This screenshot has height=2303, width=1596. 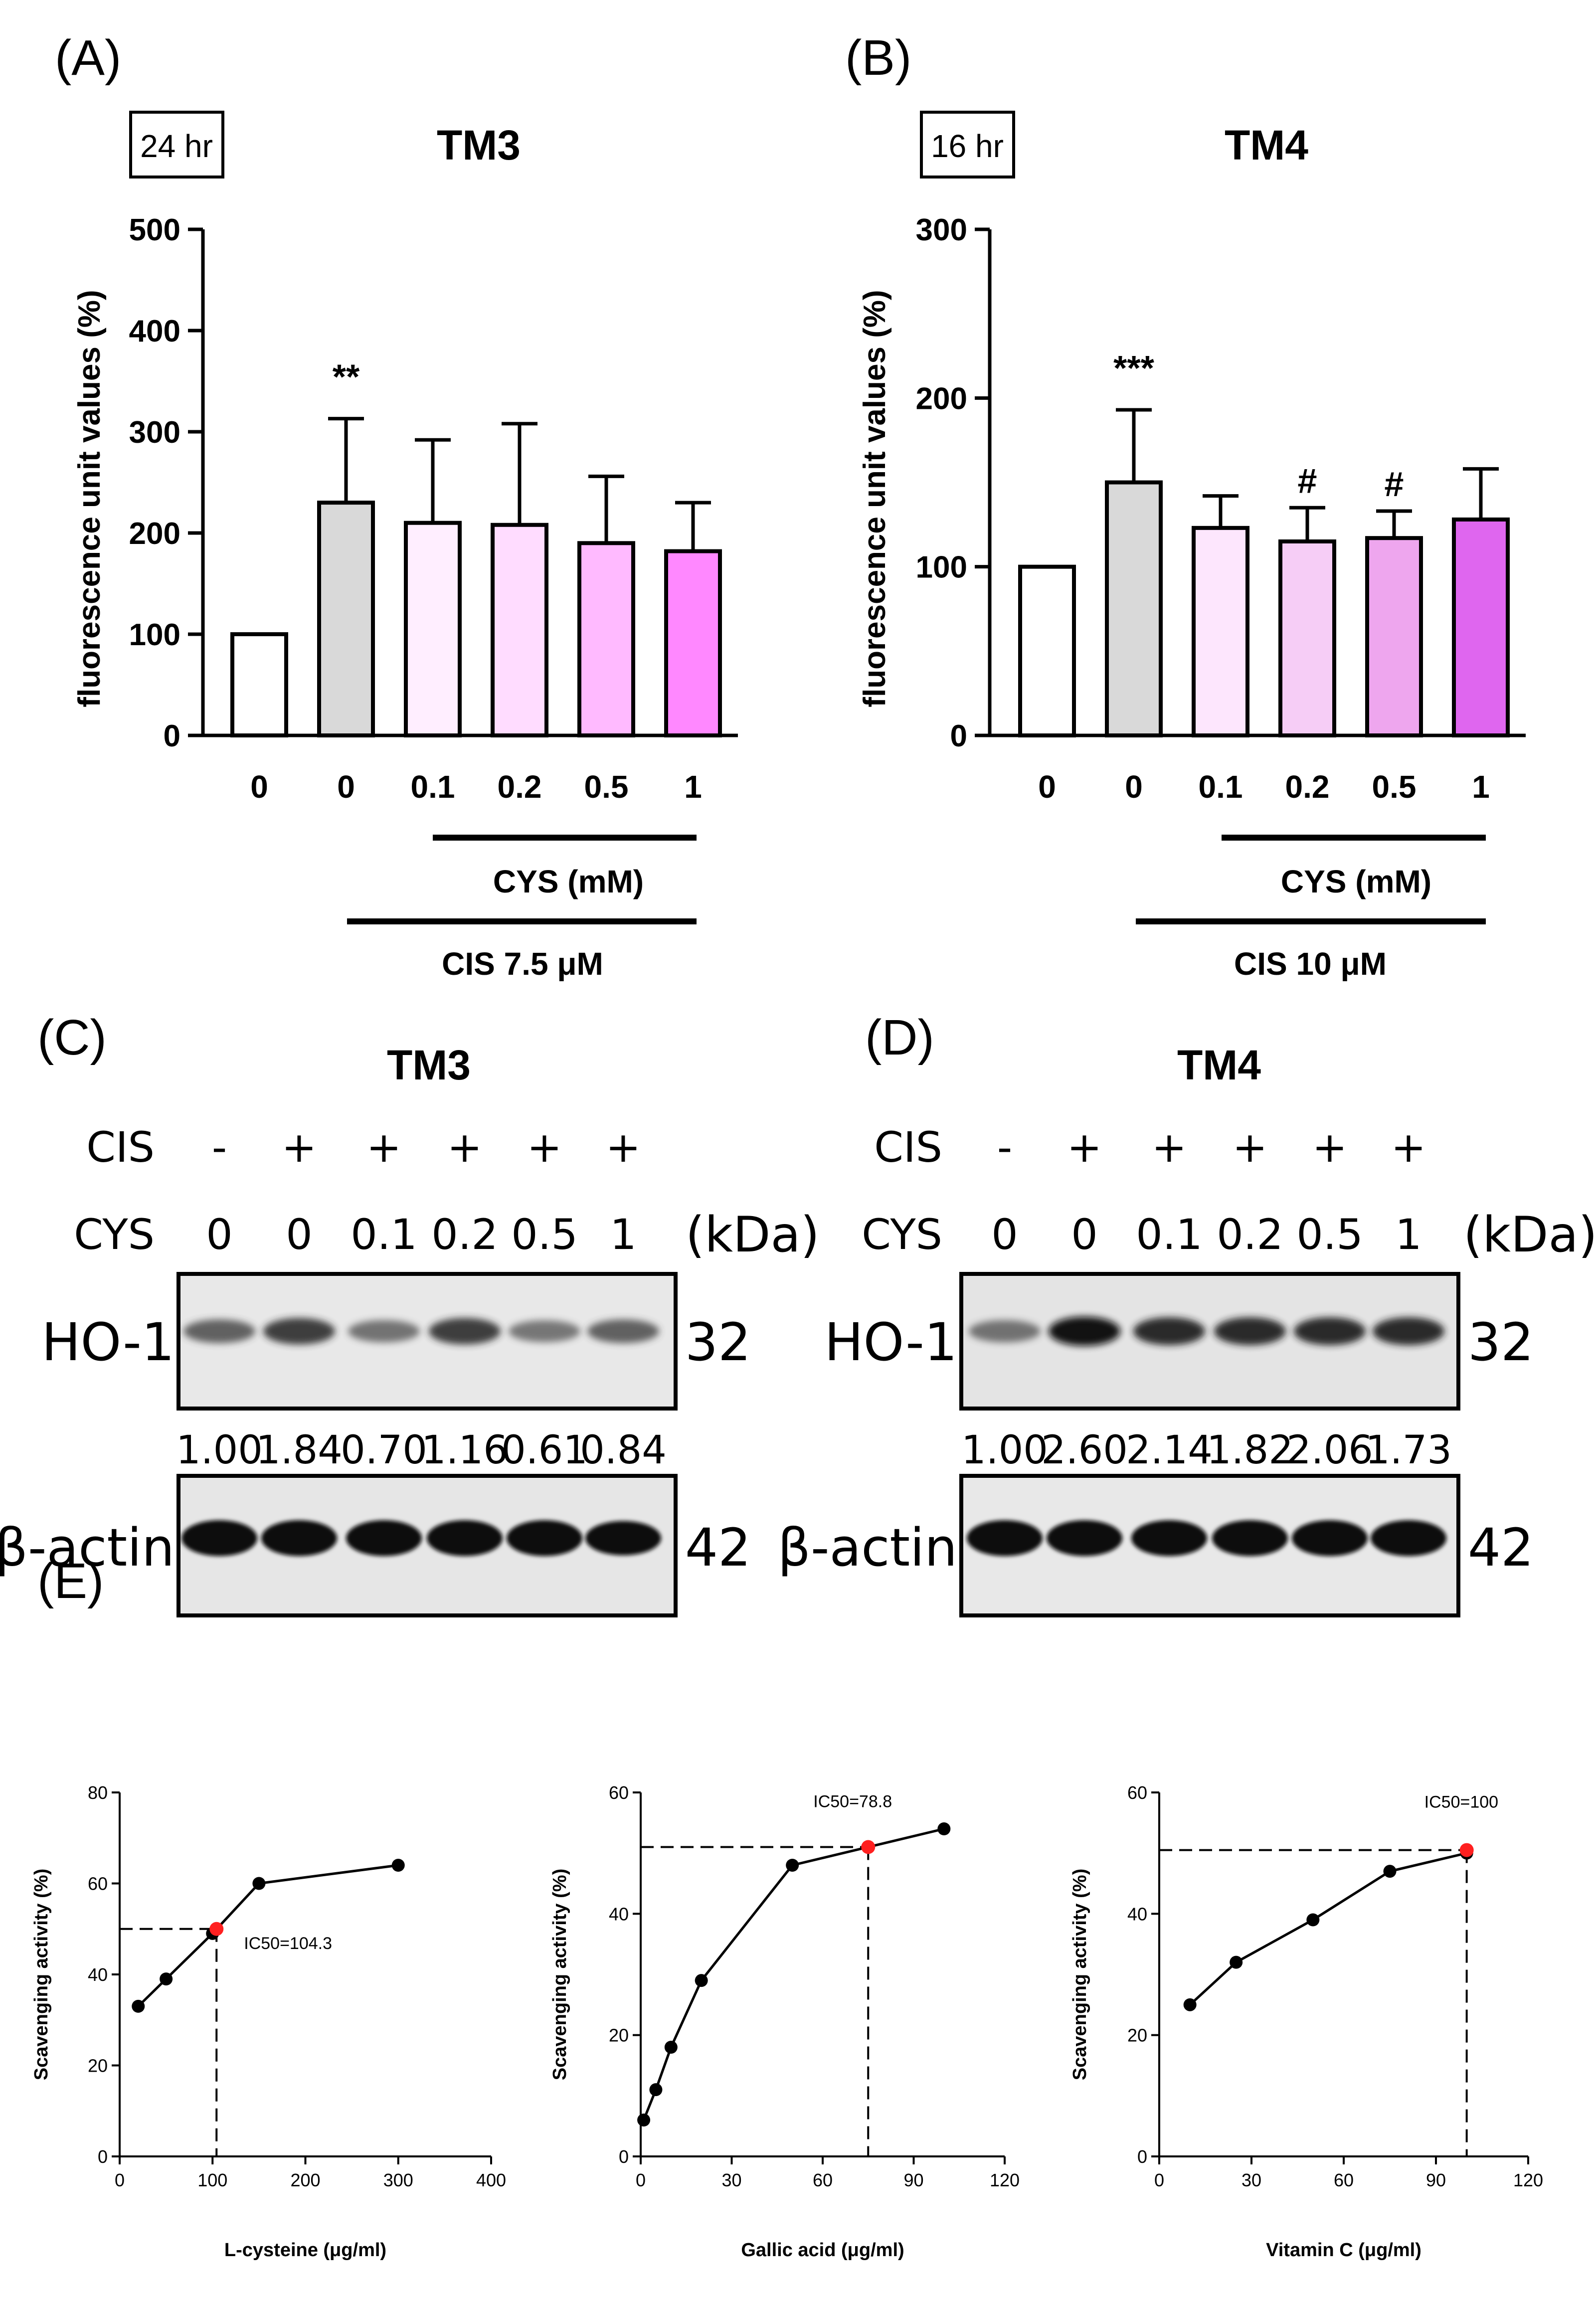 What do you see at coordinates (219, 1450) in the screenshot?
I see `quant-value-c-0: 1.00` at bounding box center [219, 1450].